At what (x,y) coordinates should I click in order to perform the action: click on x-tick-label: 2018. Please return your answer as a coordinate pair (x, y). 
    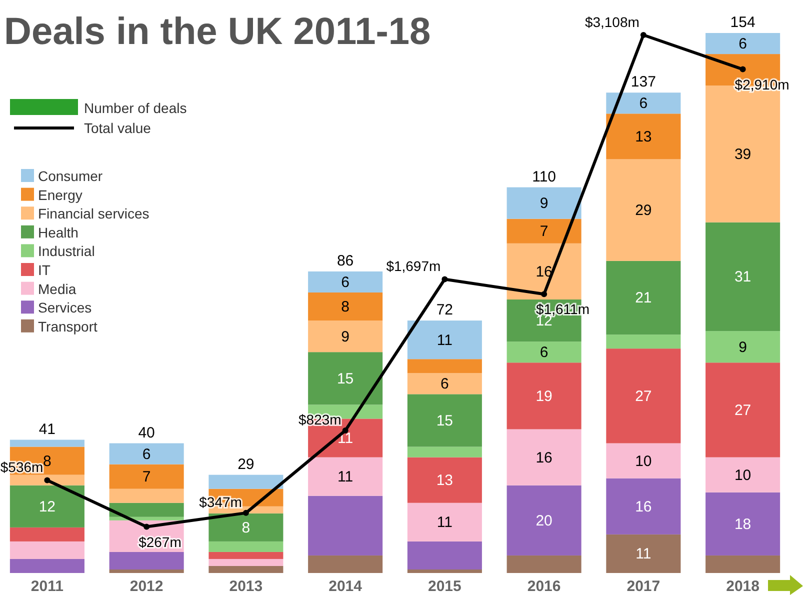
    Looking at the image, I should click on (743, 586).